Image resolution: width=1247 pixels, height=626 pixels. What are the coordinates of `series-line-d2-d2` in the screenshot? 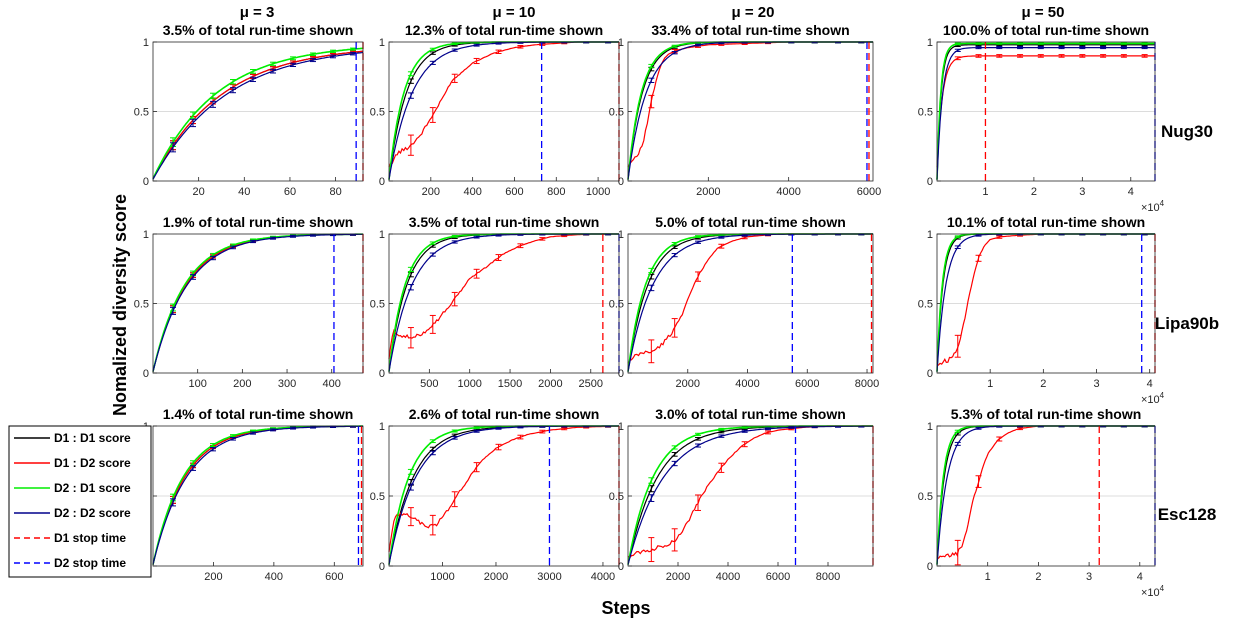 It's located at (257, 302).